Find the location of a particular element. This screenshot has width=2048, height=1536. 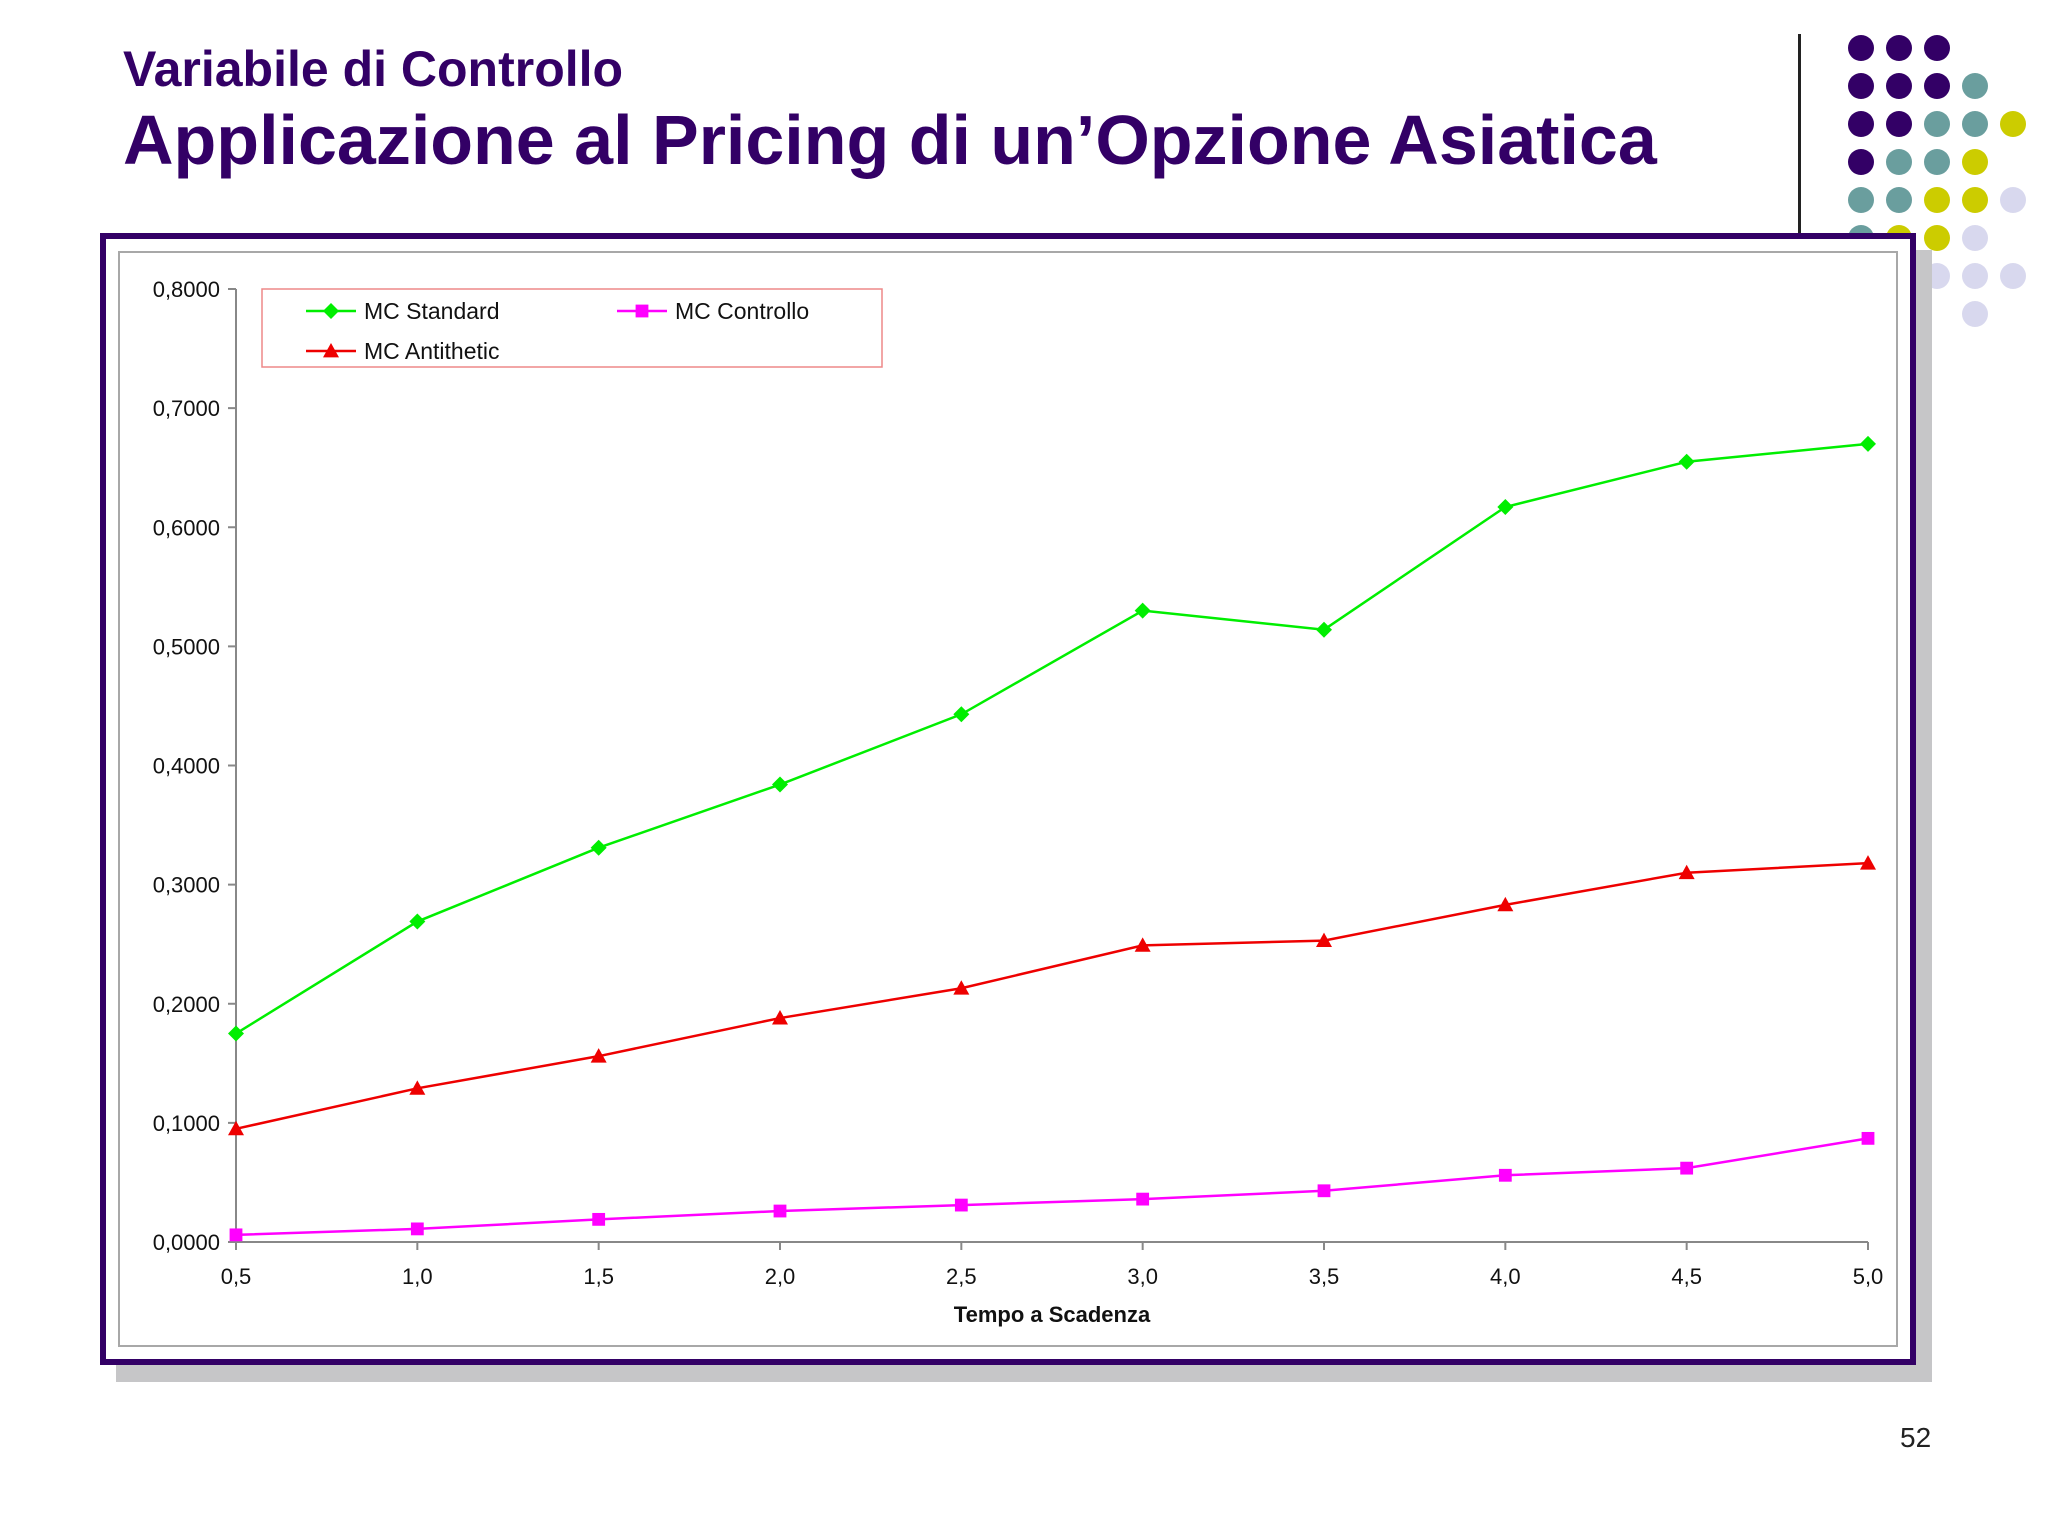

x-tick-label: 0,5 is located at coordinates (236, 1276).